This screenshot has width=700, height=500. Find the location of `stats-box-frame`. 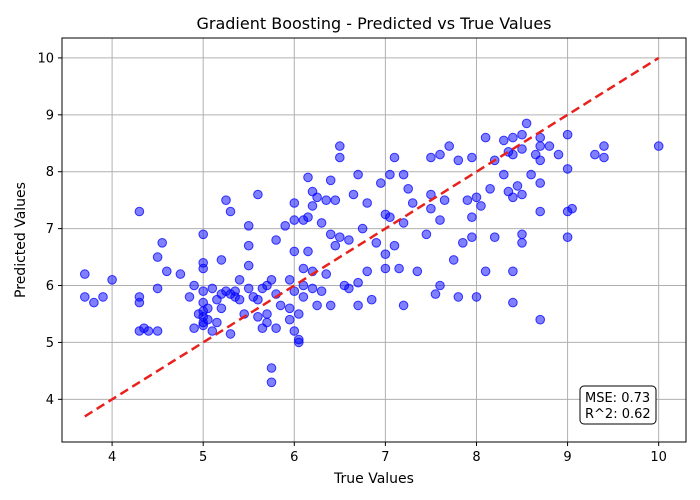

stats-box-frame is located at coordinates (618, 405).